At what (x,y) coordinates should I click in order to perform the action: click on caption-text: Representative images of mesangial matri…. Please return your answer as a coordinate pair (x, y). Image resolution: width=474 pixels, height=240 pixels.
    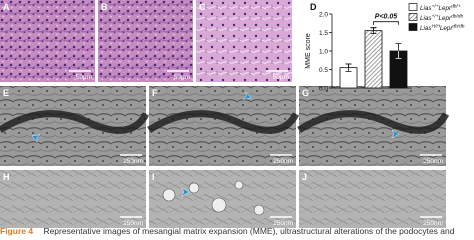
    Looking at the image, I should click on (248, 231).